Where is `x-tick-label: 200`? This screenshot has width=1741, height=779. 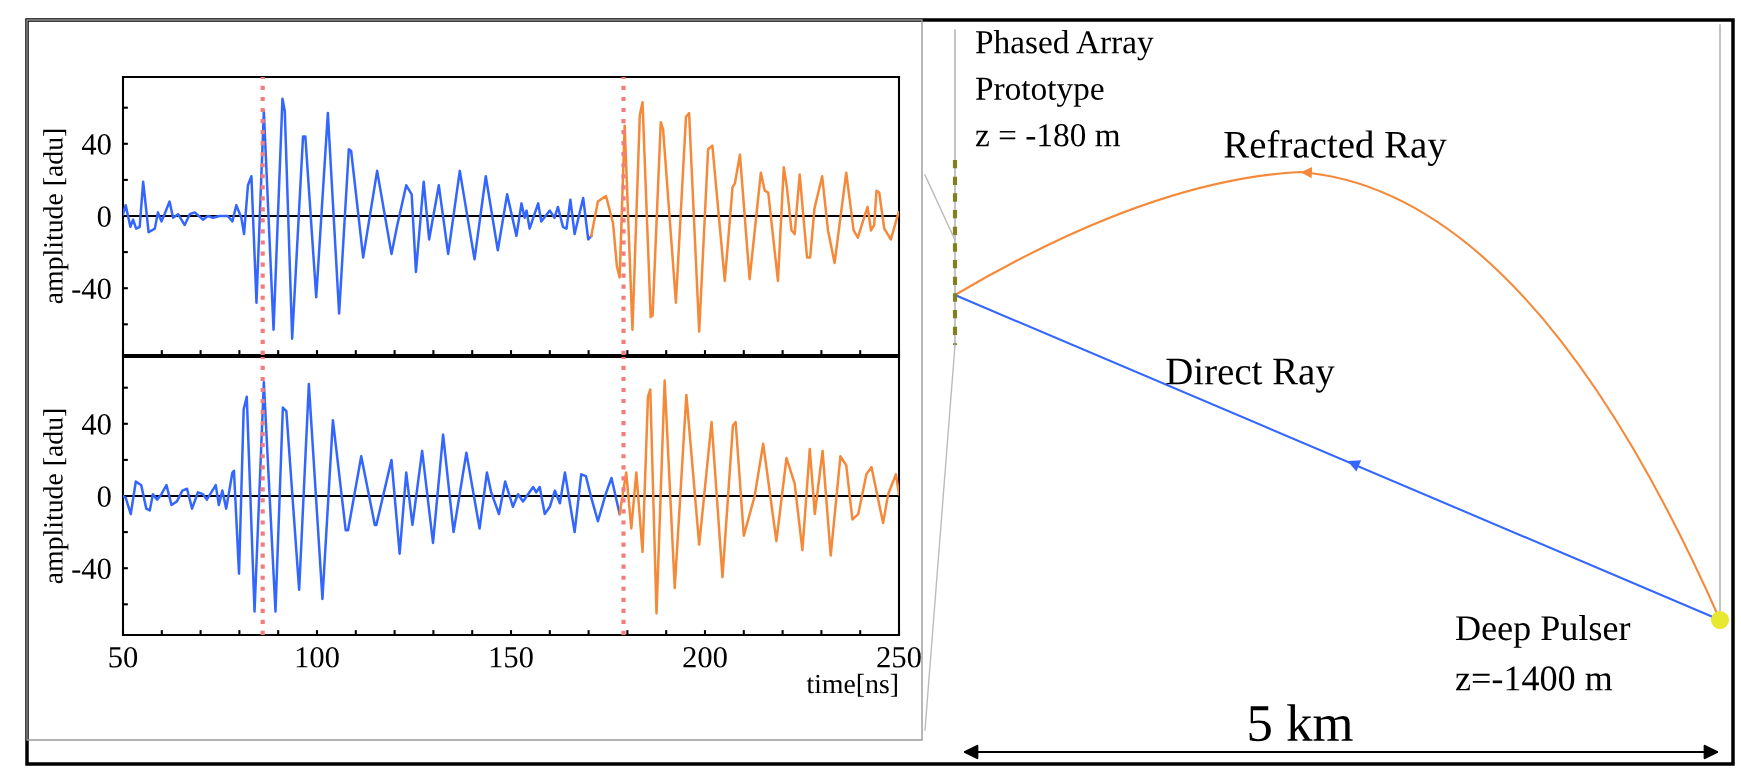 x-tick-label: 200 is located at coordinates (705, 657).